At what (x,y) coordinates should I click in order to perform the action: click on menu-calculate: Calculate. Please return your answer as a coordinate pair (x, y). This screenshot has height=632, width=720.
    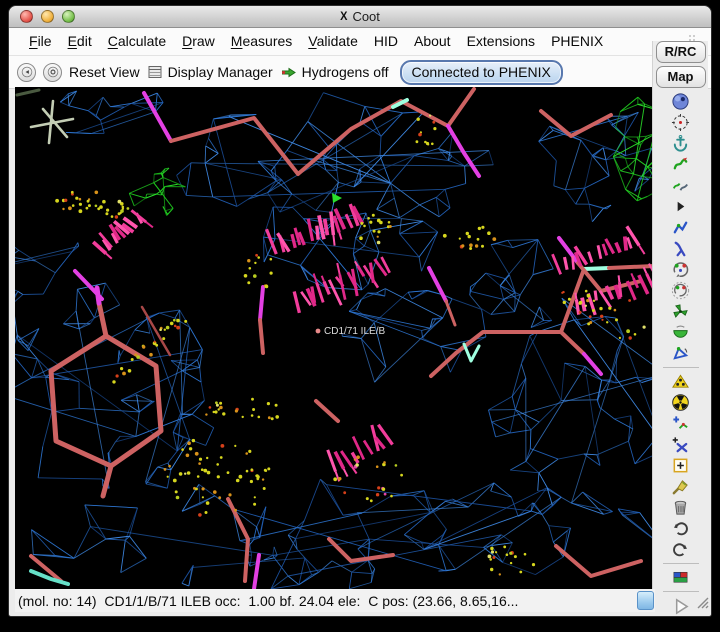
    Looking at the image, I should click on (137, 41).